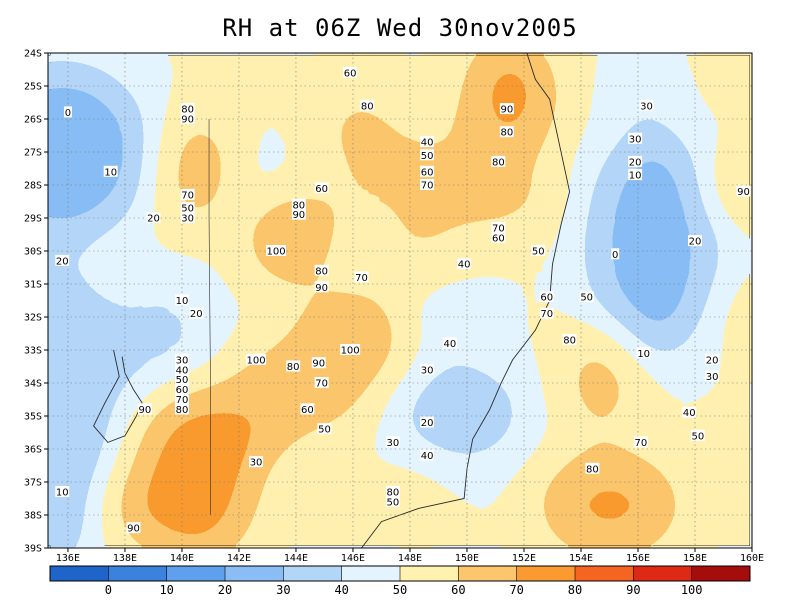  What do you see at coordinates (33, 153) in the screenshot?
I see `lat-tick-label: 27S` at bounding box center [33, 153].